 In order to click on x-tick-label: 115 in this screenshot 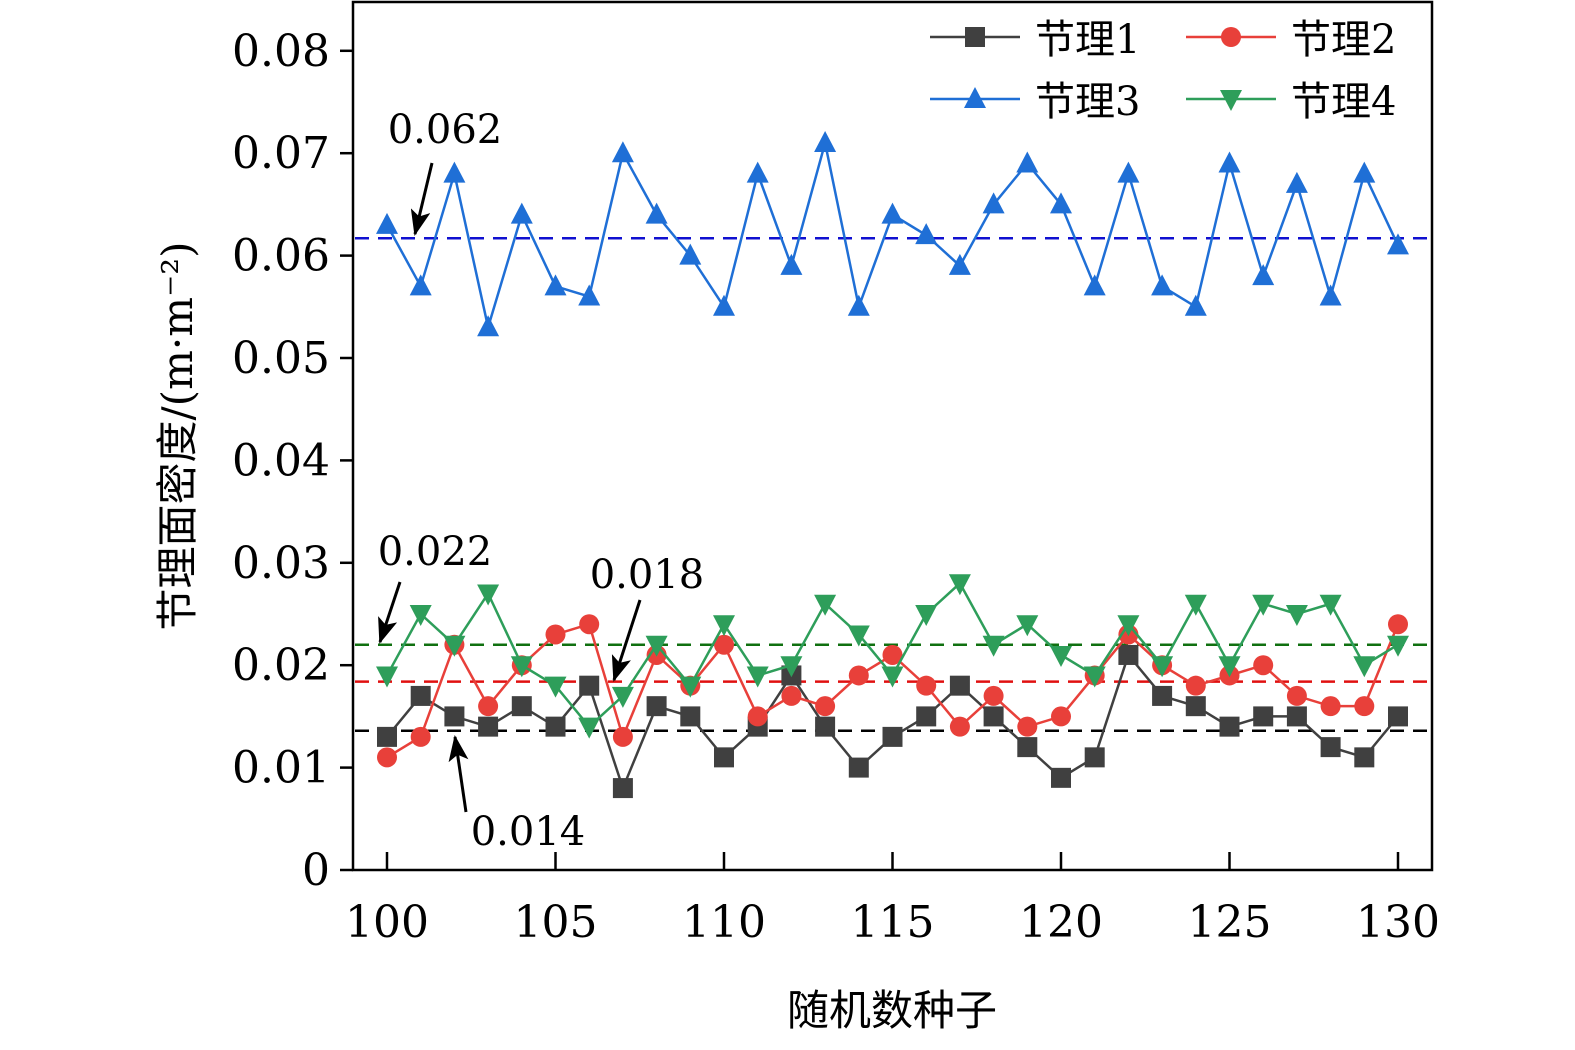, I will do `click(893, 922)`.